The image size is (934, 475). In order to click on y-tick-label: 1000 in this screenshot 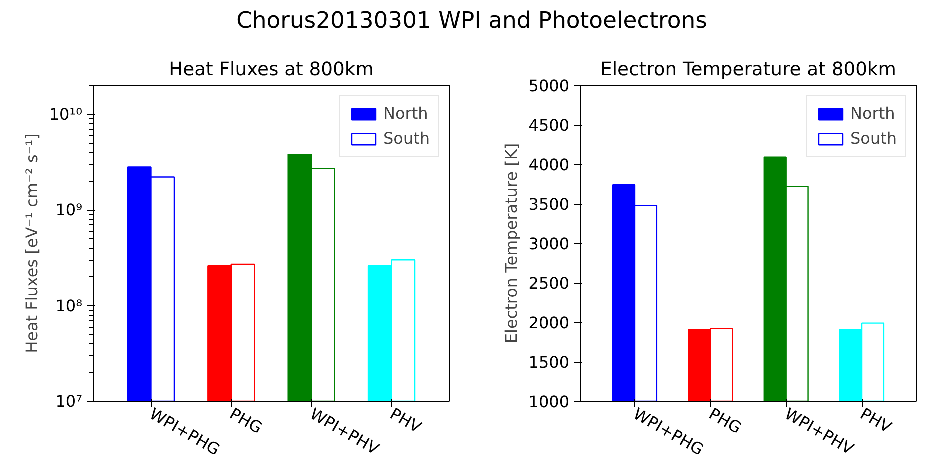, I will do `click(549, 402)`.